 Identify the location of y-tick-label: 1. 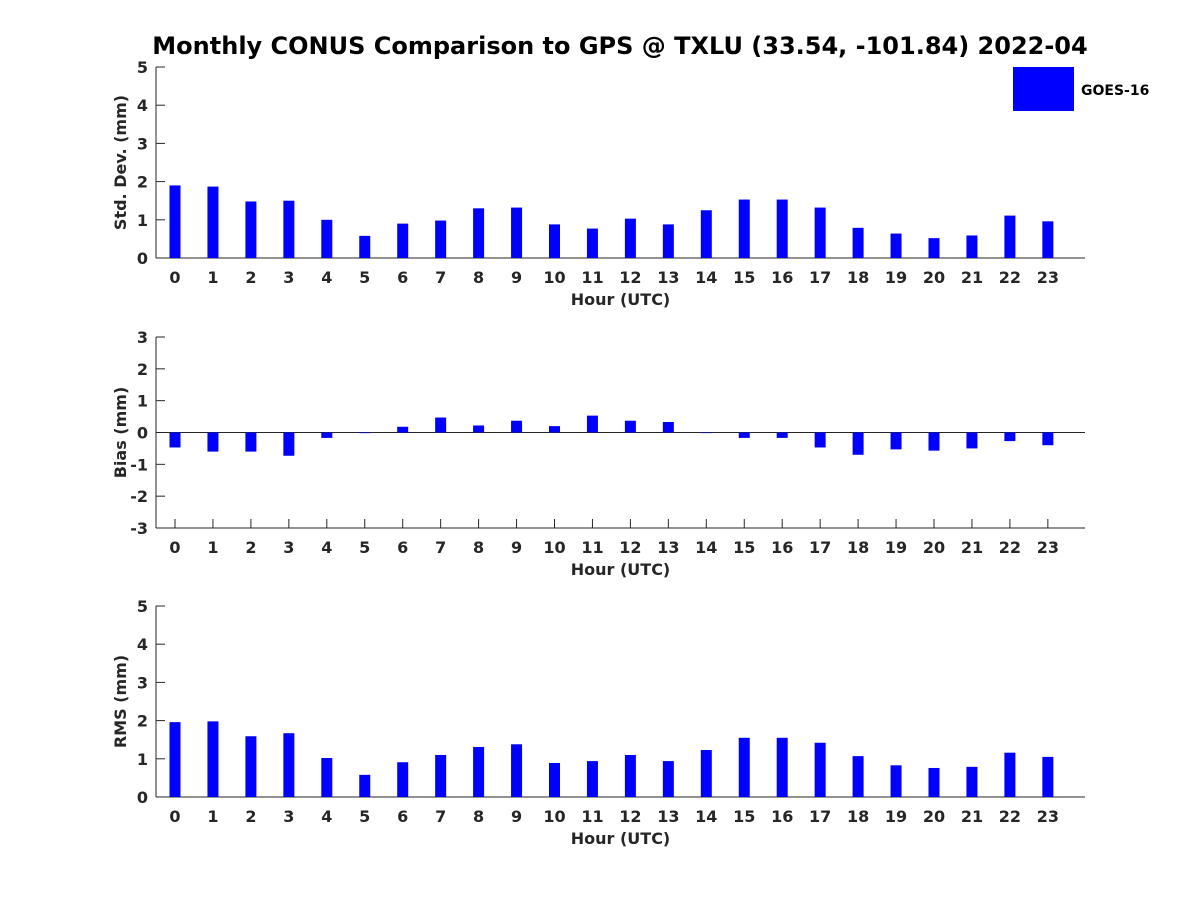
(142, 401).